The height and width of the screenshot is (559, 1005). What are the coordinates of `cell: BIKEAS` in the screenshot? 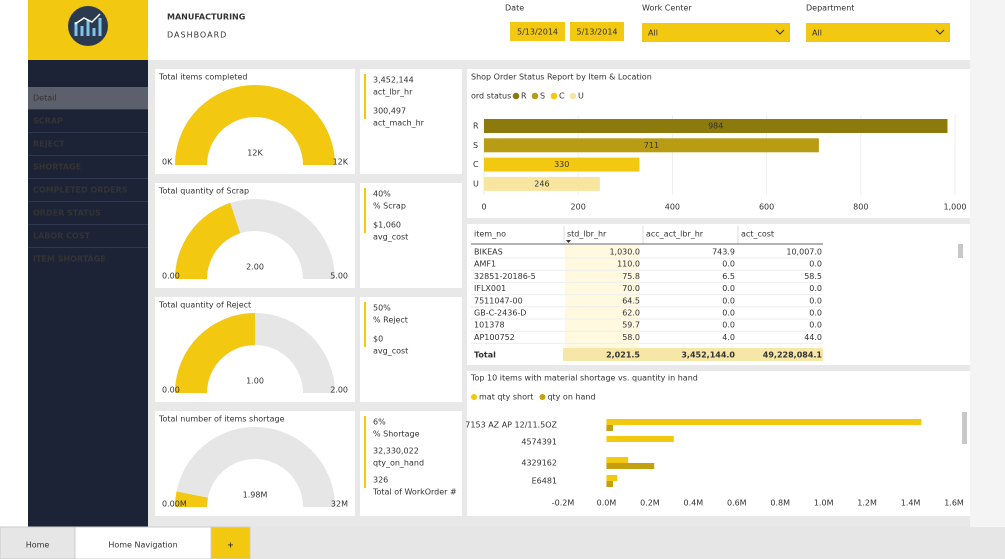 It's located at (488, 252).